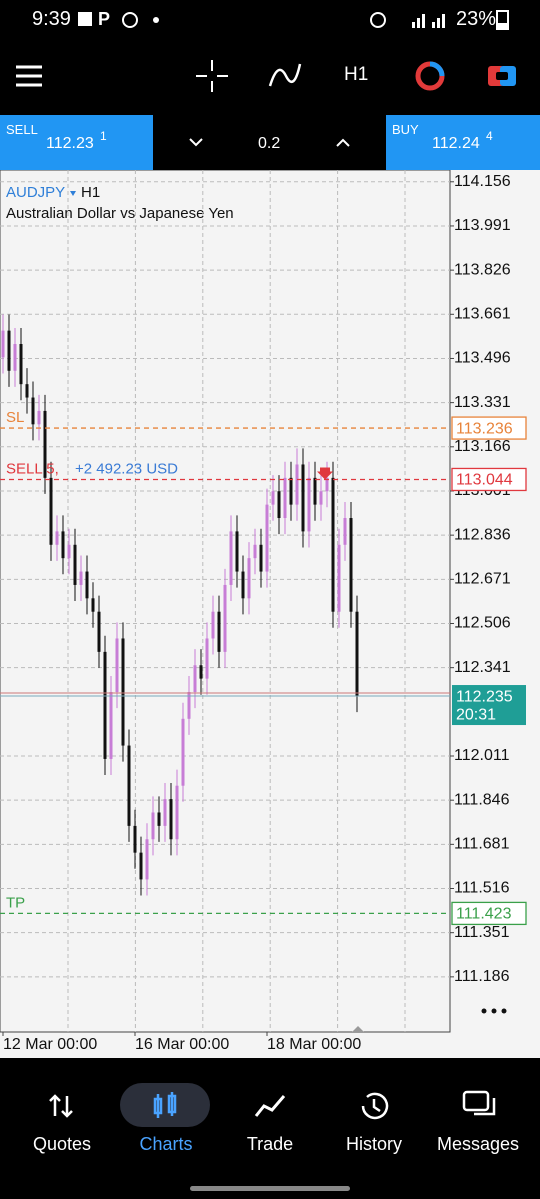 Image resolution: width=540 pixels, height=1199 pixels. Describe the element at coordinates (120, 213) in the screenshot. I see `description: Australian Dollar vs Japanese Yen` at that location.